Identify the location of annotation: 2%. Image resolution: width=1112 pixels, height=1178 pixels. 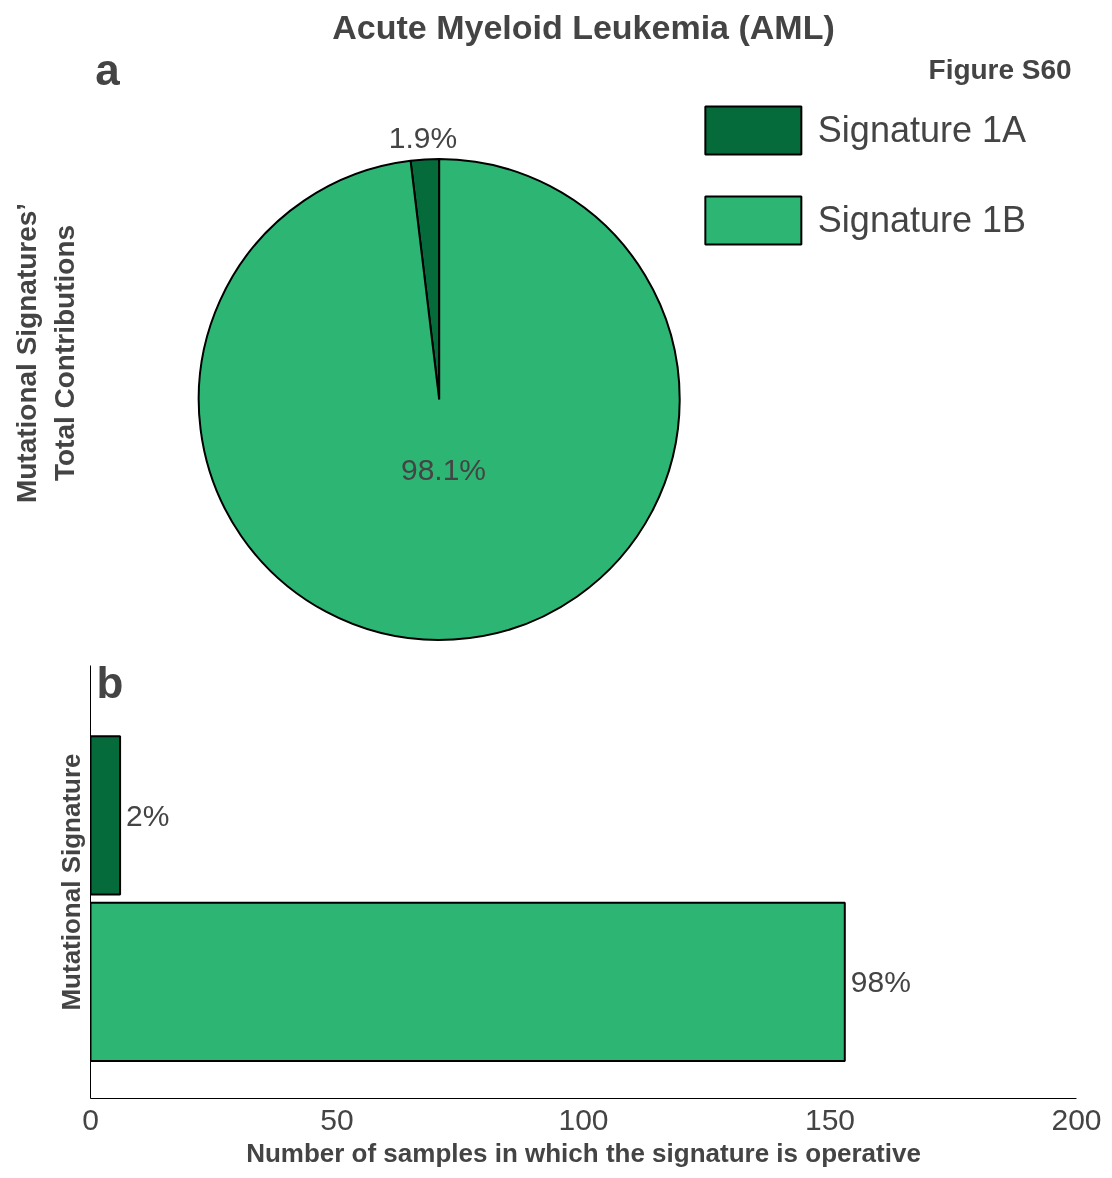
(148, 815).